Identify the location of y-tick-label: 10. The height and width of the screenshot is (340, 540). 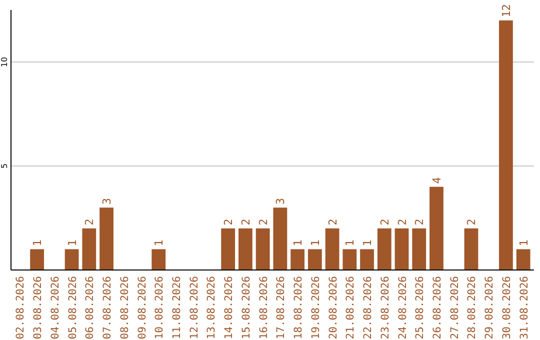
(4, 62).